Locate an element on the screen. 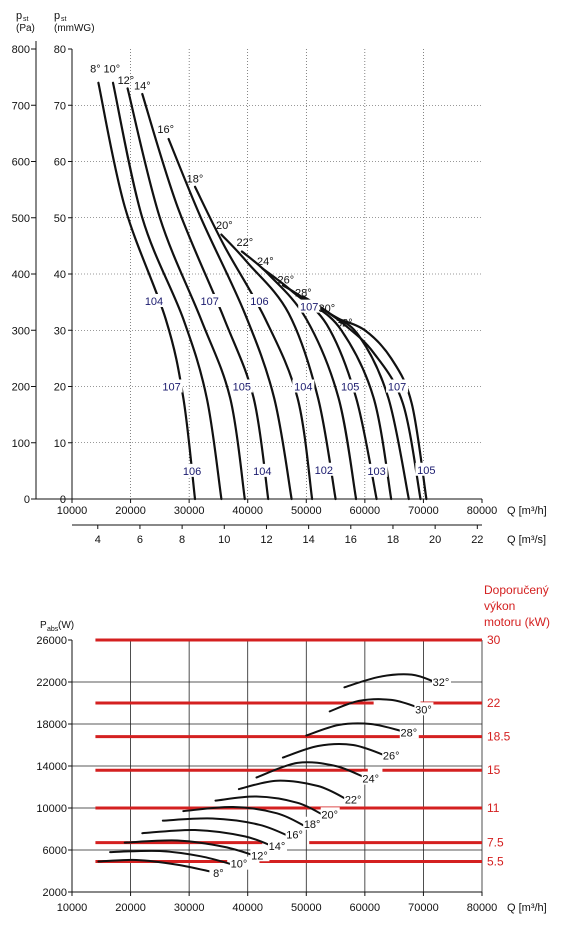  pa-tick-label: 200 is located at coordinates (21, 388).